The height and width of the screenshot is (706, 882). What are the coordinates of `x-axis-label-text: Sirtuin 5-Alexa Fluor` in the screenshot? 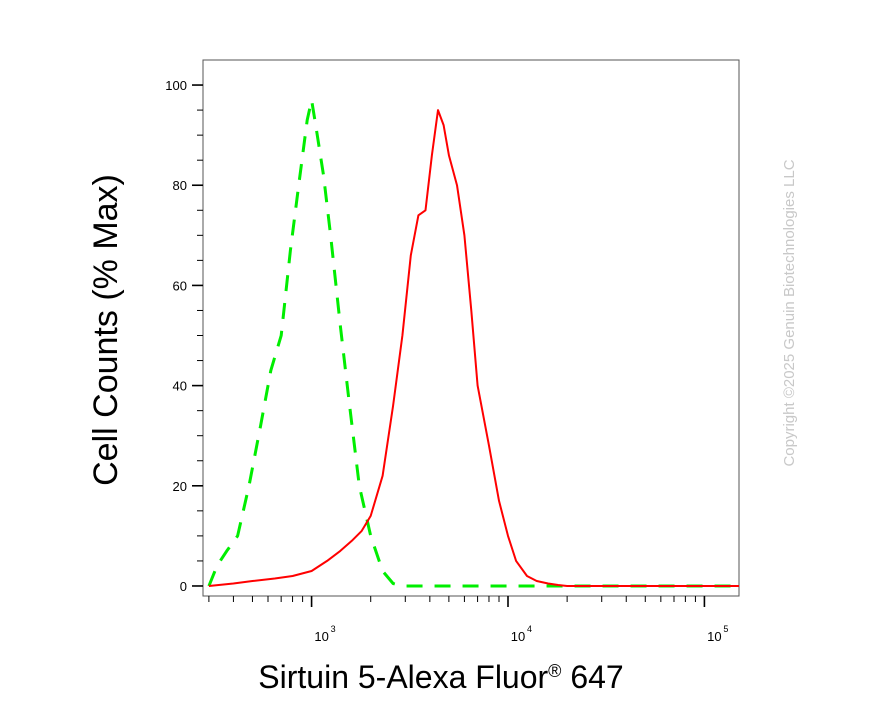 It's located at (403, 677).